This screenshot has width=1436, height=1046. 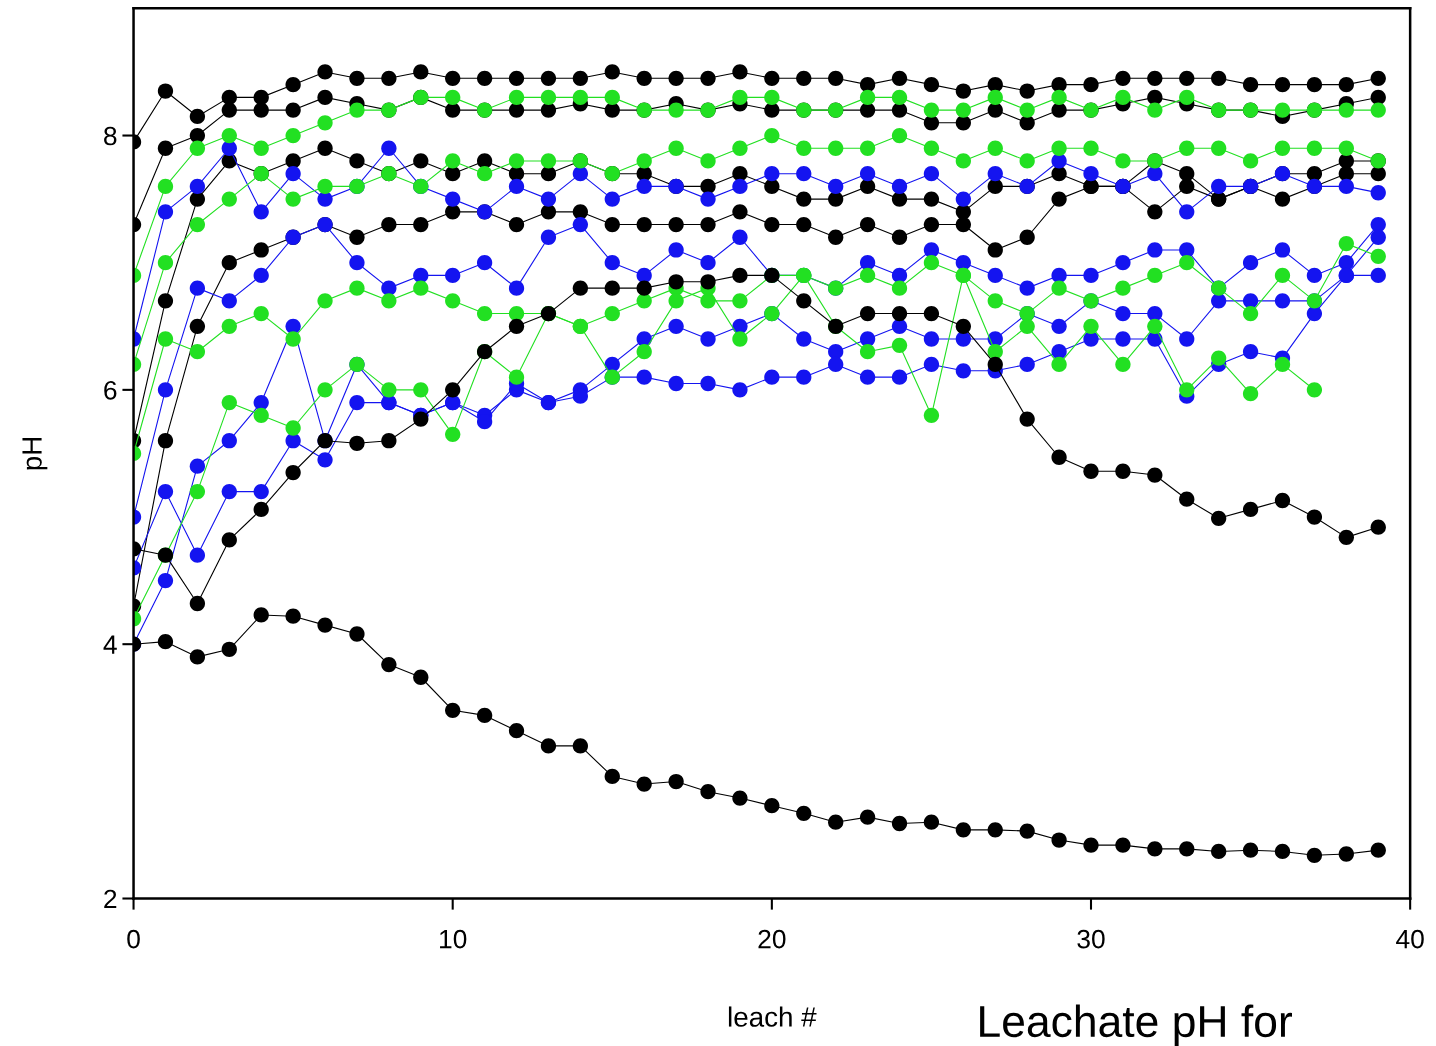 I want to click on y-tick-label: 8, so click(x=110, y=136).